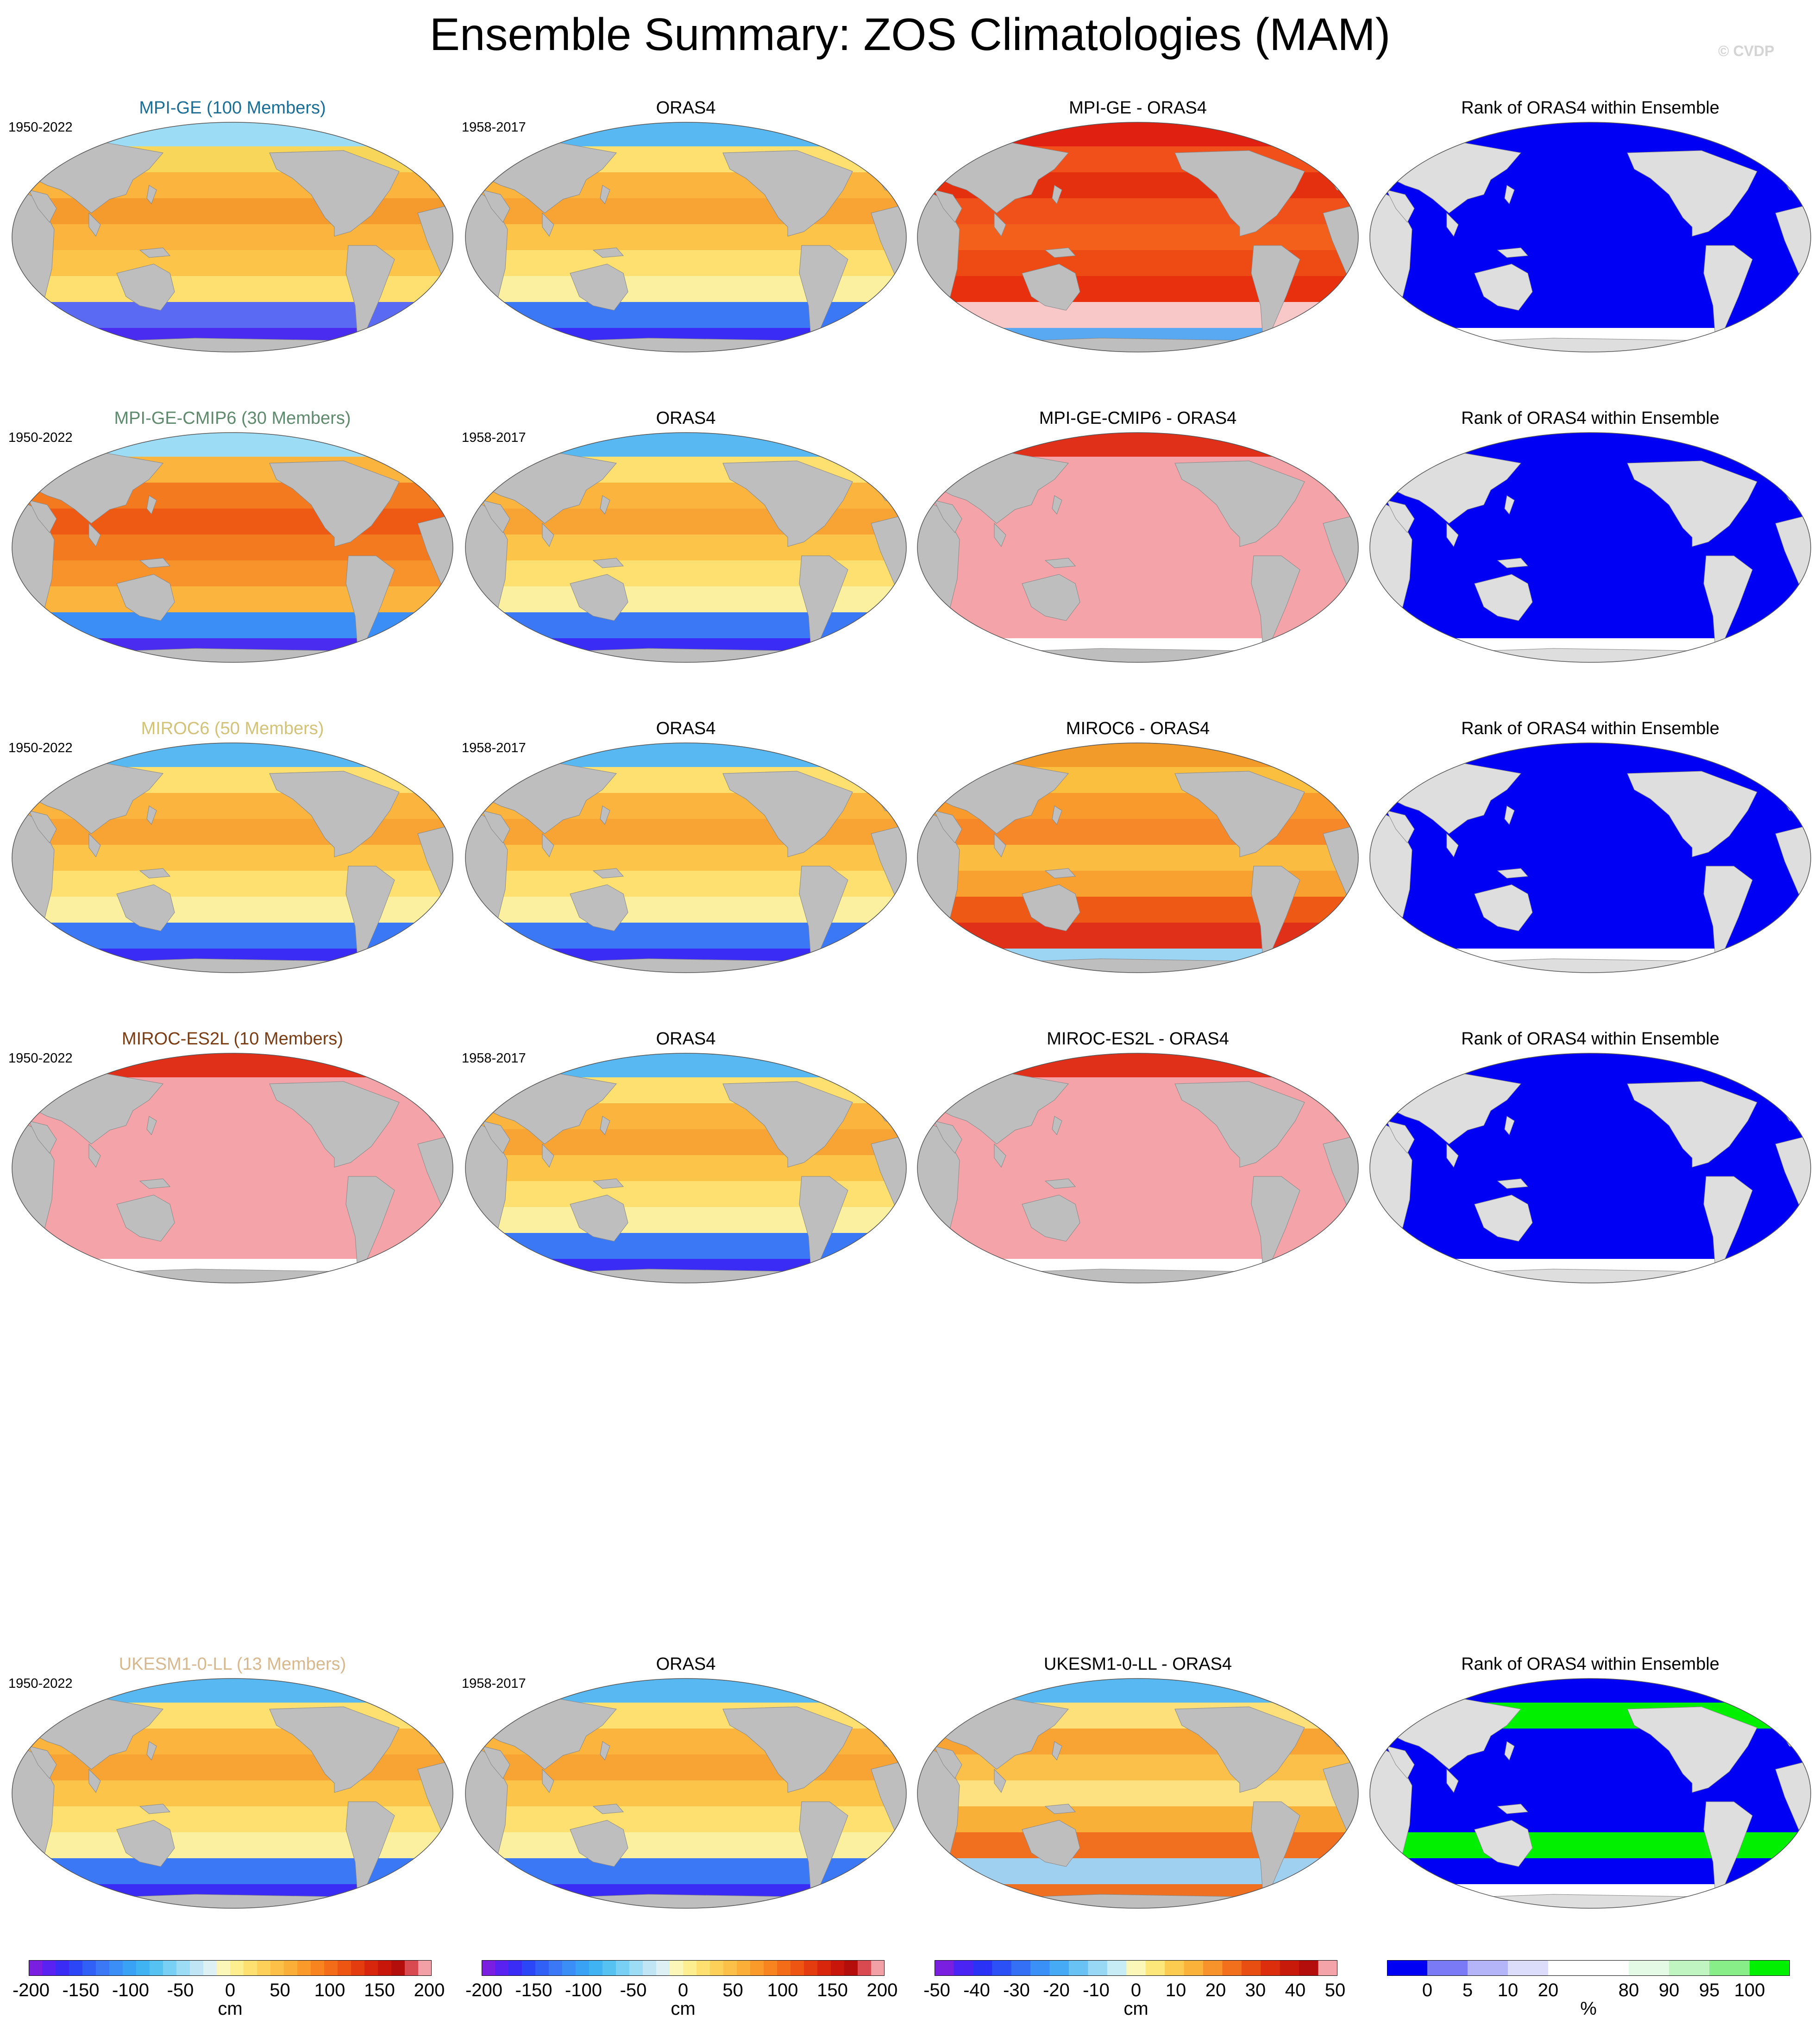 This screenshot has height=2037, width=1820. I want to click on ensemble-mean-map, so click(232, 547).